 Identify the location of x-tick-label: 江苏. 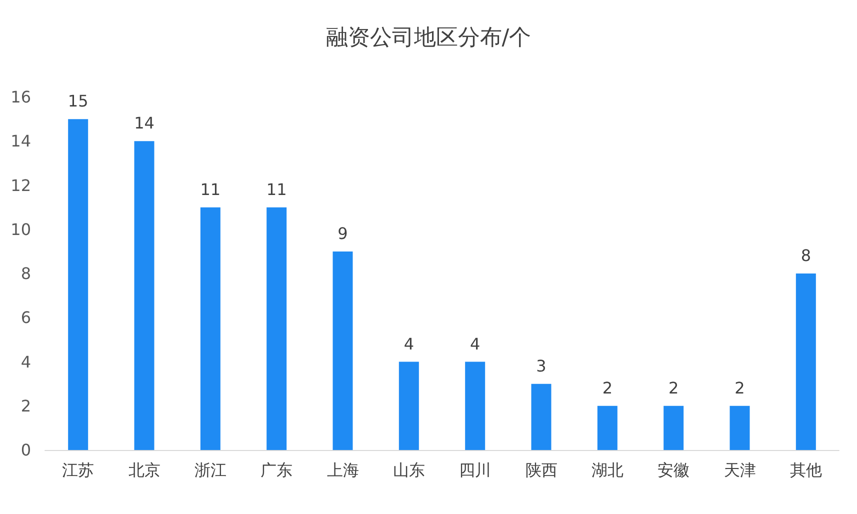
(78, 470).